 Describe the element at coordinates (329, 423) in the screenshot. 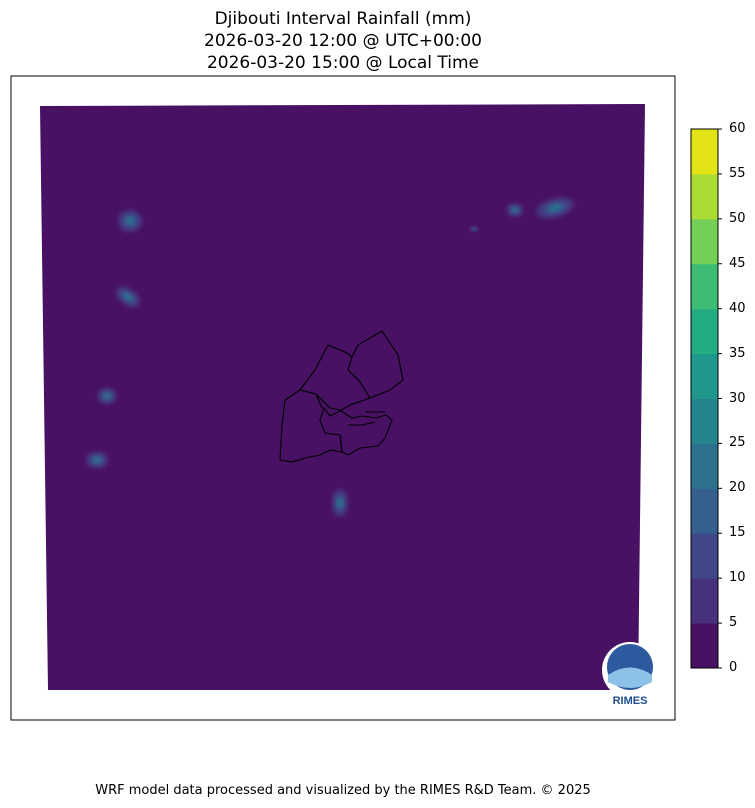

I see `region-border-dikhil` at that location.